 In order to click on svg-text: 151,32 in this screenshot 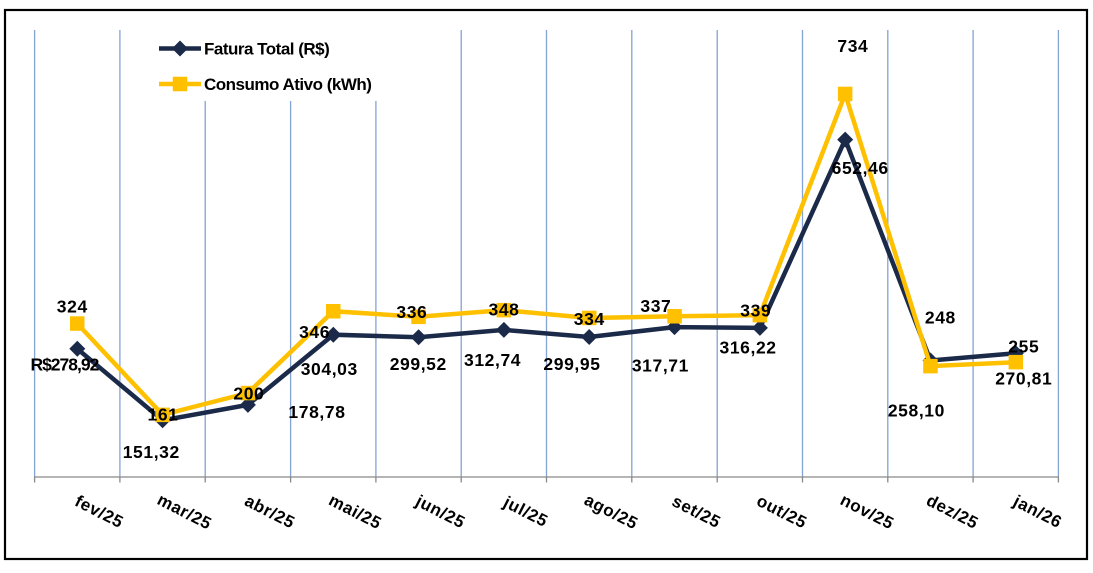, I will do `click(151, 452)`.